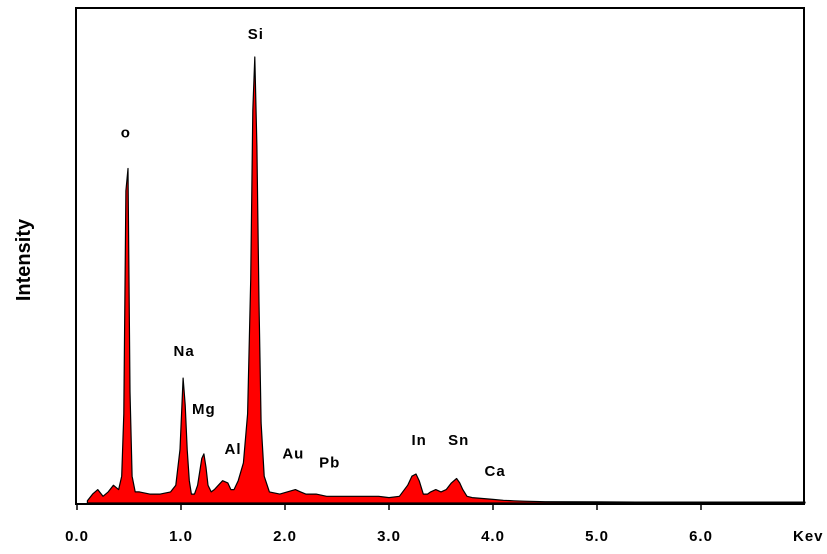  What do you see at coordinates (77, 536) in the screenshot?
I see `x-tick-label: 0.0` at bounding box center [77, 536].